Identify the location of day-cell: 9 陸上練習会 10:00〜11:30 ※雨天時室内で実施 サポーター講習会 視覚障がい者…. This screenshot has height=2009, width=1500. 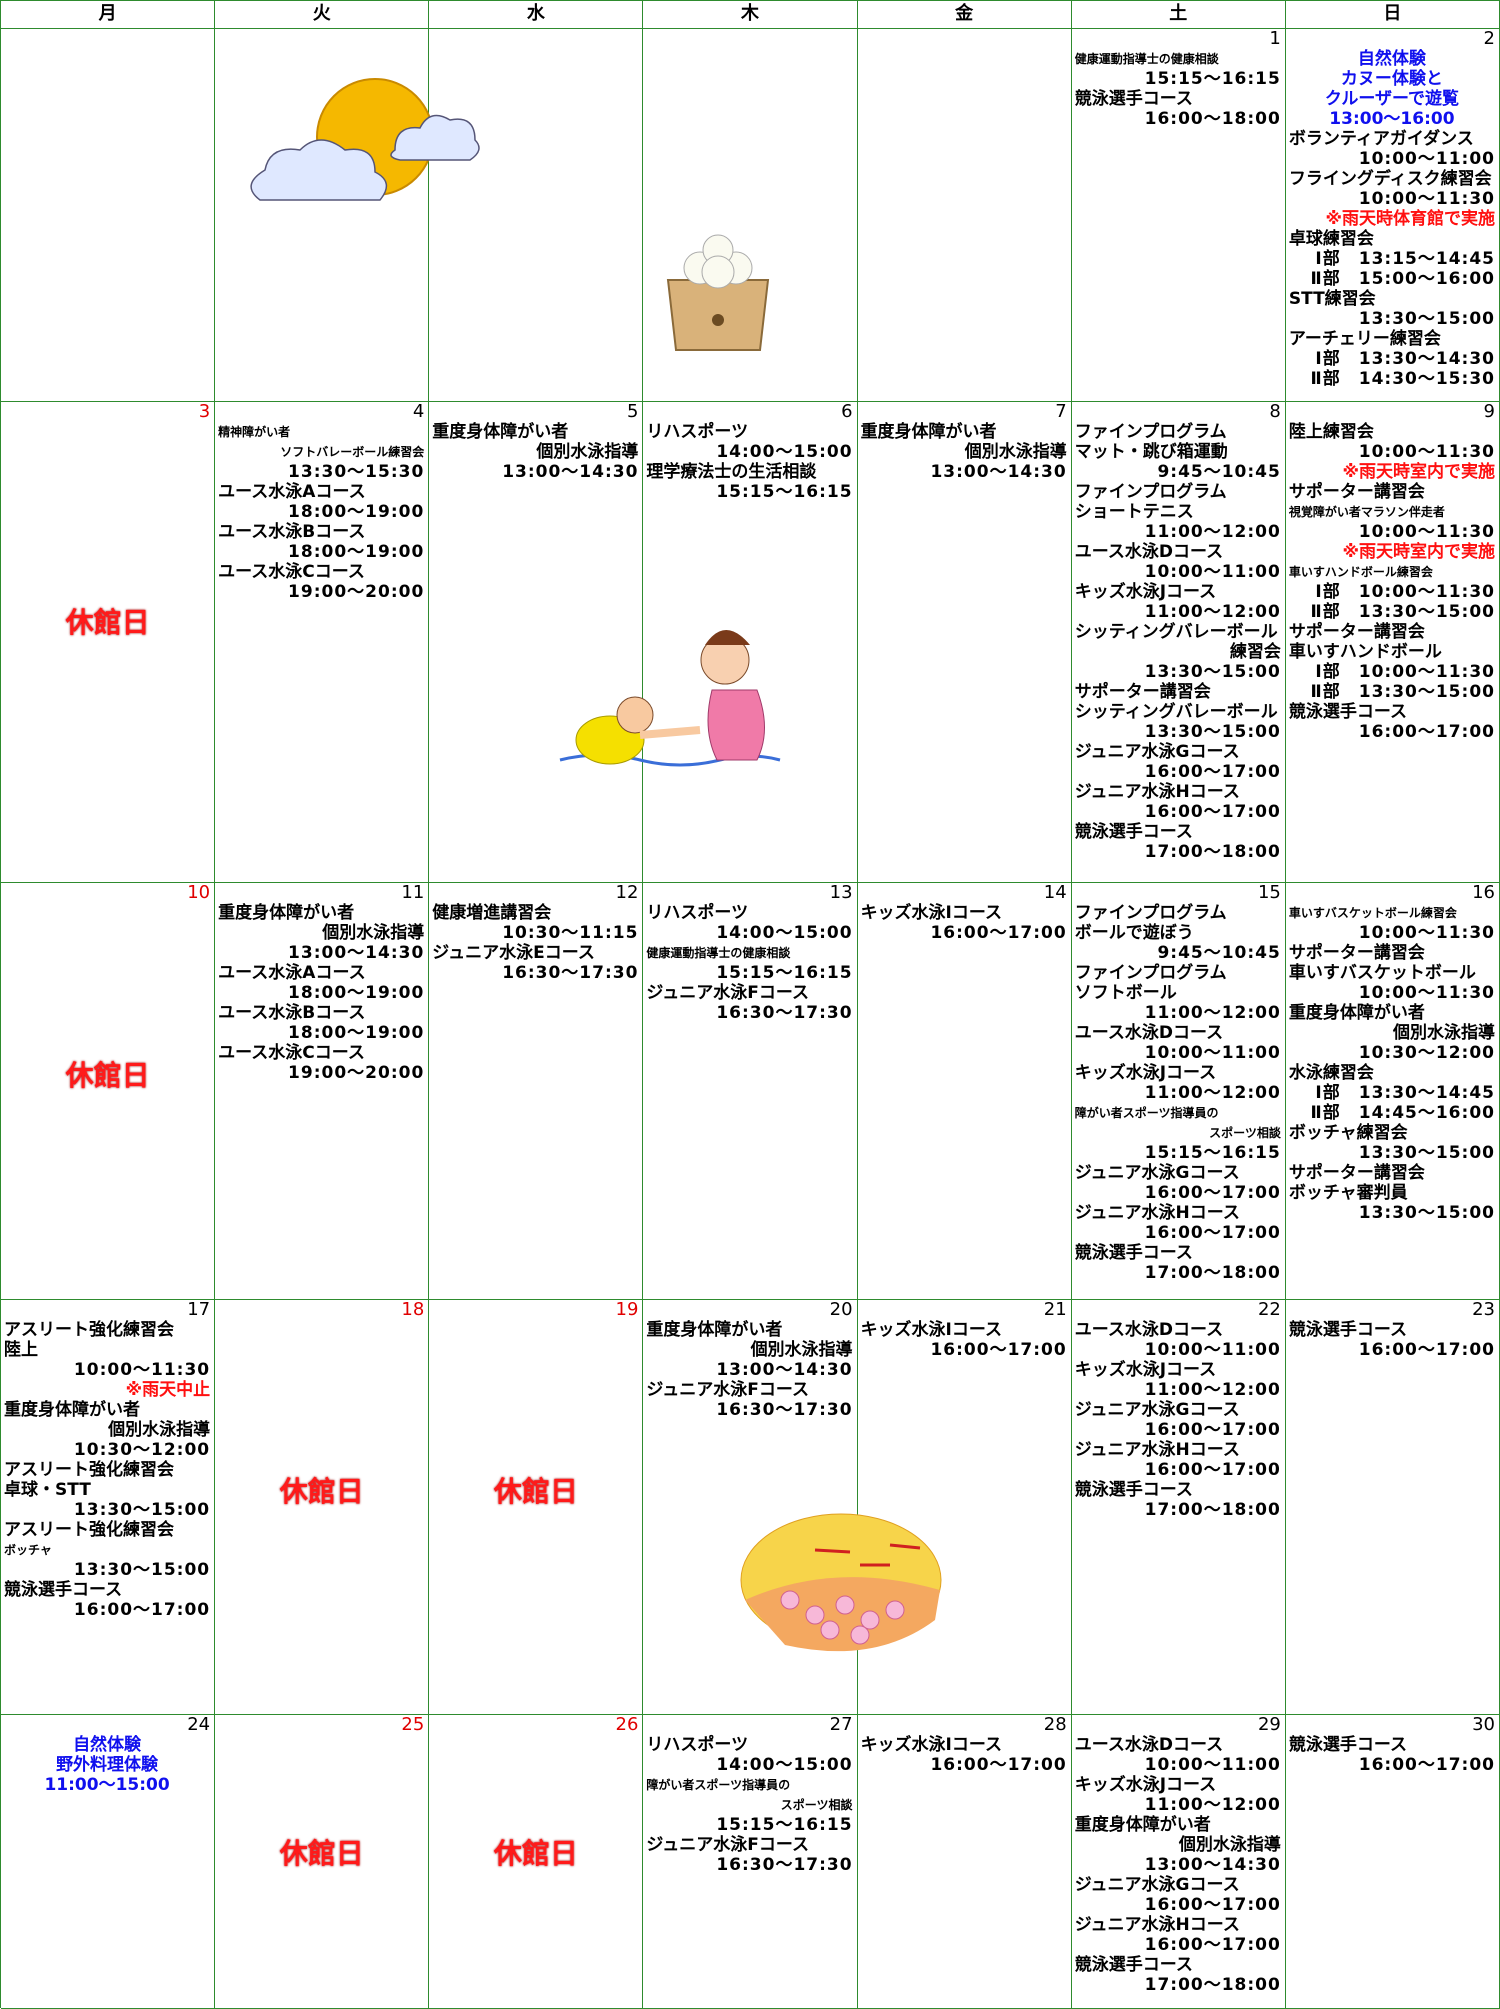
(1392, 642).